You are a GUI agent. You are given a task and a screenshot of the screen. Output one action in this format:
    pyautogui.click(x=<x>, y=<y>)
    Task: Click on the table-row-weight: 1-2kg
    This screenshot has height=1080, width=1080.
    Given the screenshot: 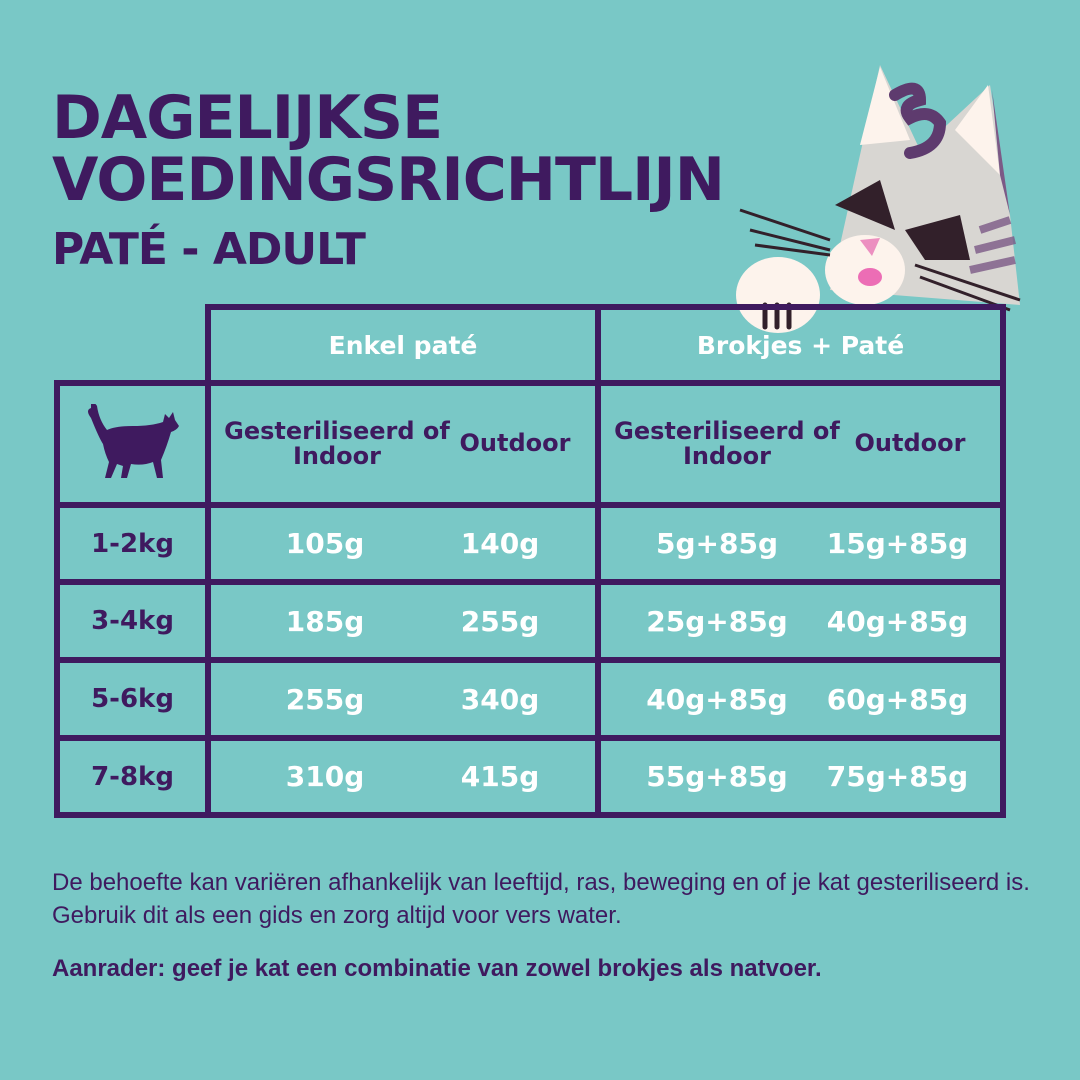 What is the action you would take?
    pyautogui.click(x=132, y=543)
    